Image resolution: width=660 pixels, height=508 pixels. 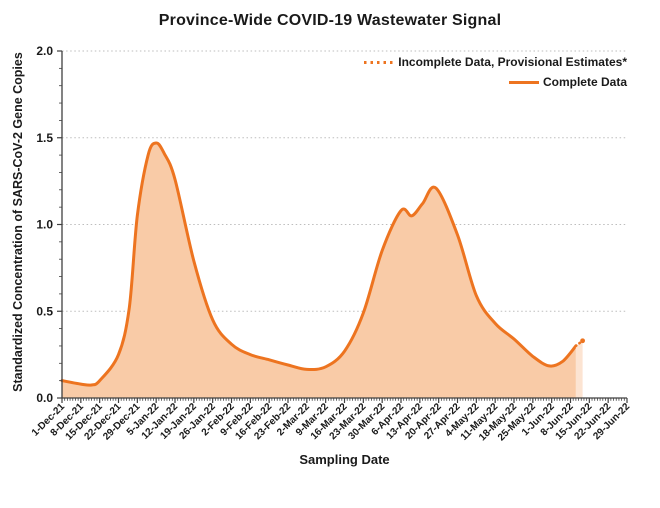 What do you see at coordinates (344, 459) in the screenshot?
I see `x-axis-title: Sampling Date` at bounding box center [344, 459].